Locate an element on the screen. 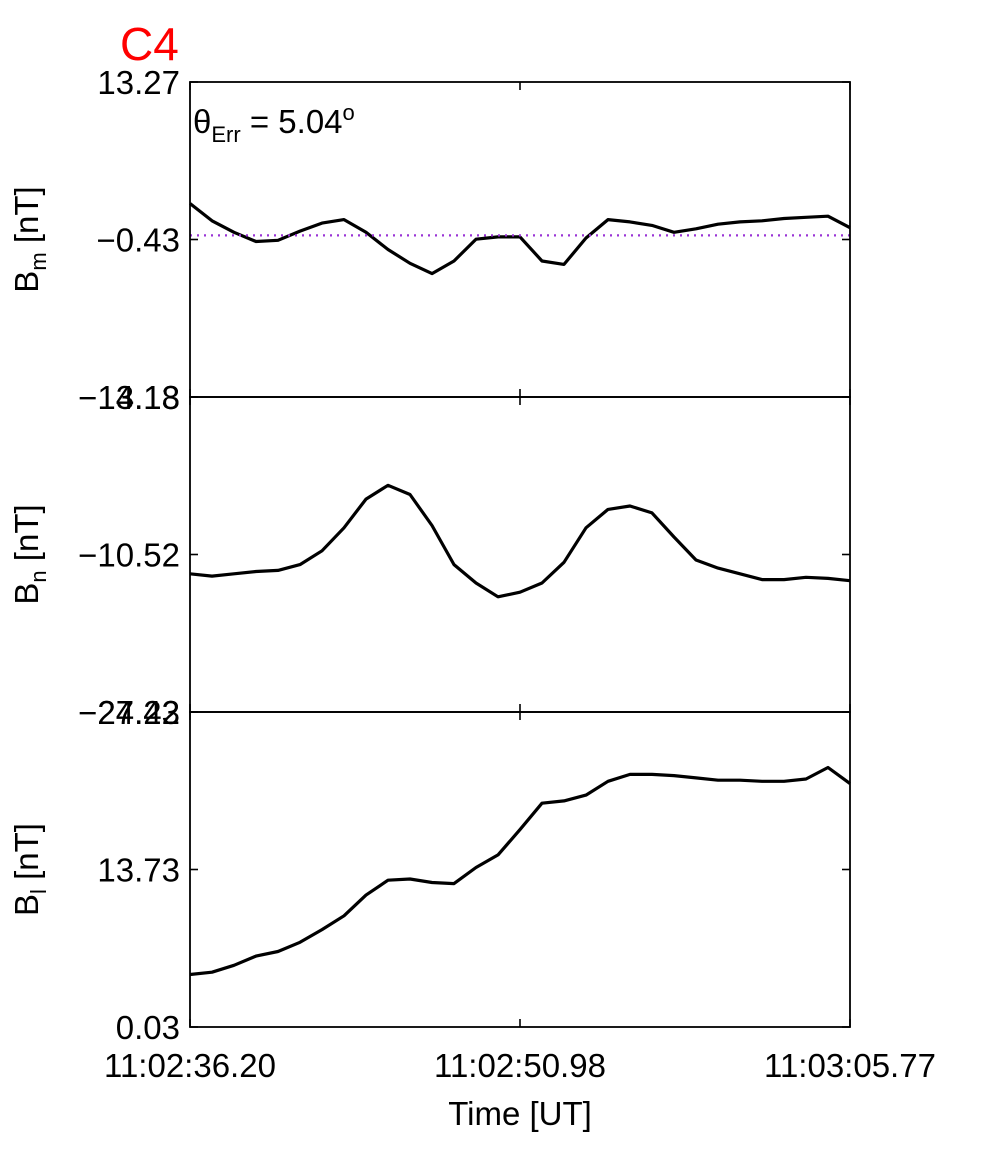 This screenshot has width=1000, height=1167. y-tick-label: 27.43 is located at coordinates (138, 712).